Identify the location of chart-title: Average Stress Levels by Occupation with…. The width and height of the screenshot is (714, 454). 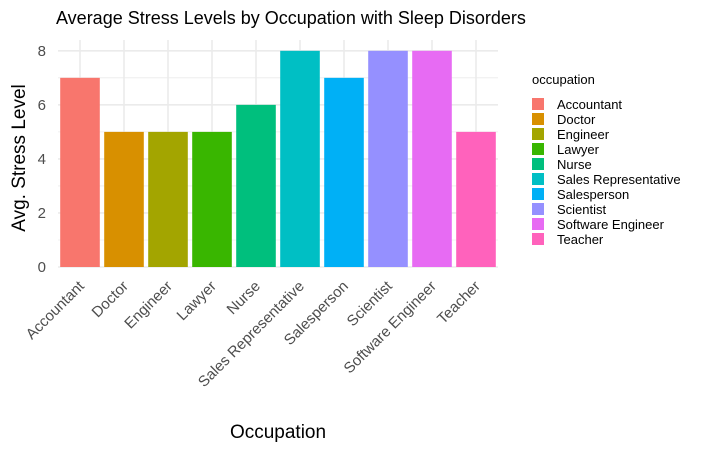
(291, 18).